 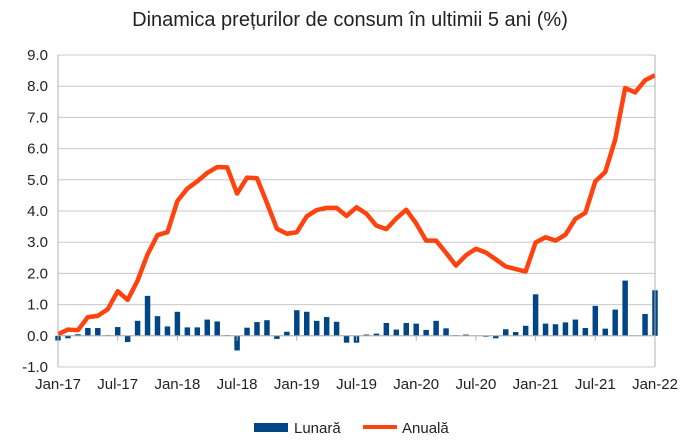 What do you see at coordinates (58, 384) in the screenshot?
I see `x-tick-label: Jan-17` at bounding box center [58, 384].